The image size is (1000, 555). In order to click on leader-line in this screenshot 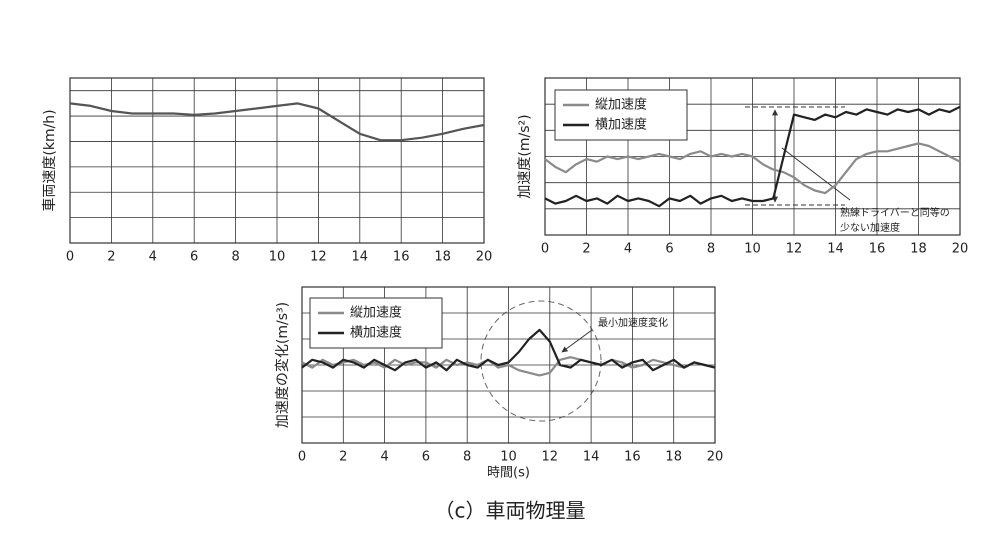, I will do `click(816, 174)`.